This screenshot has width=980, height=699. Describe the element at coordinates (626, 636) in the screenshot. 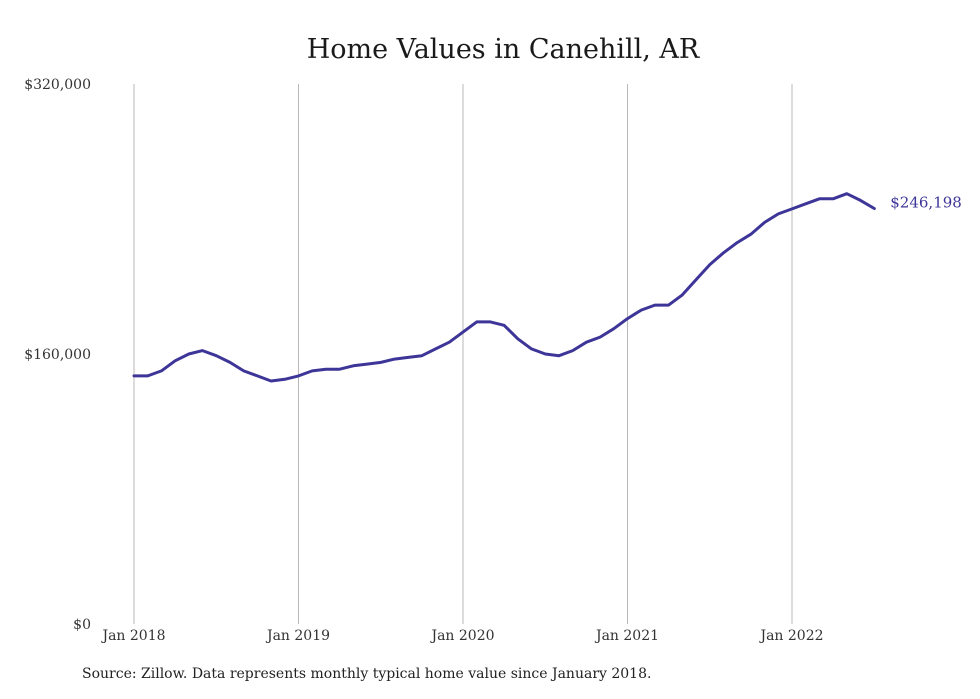

I see `x-tick-label: Jan 2021` at that location.